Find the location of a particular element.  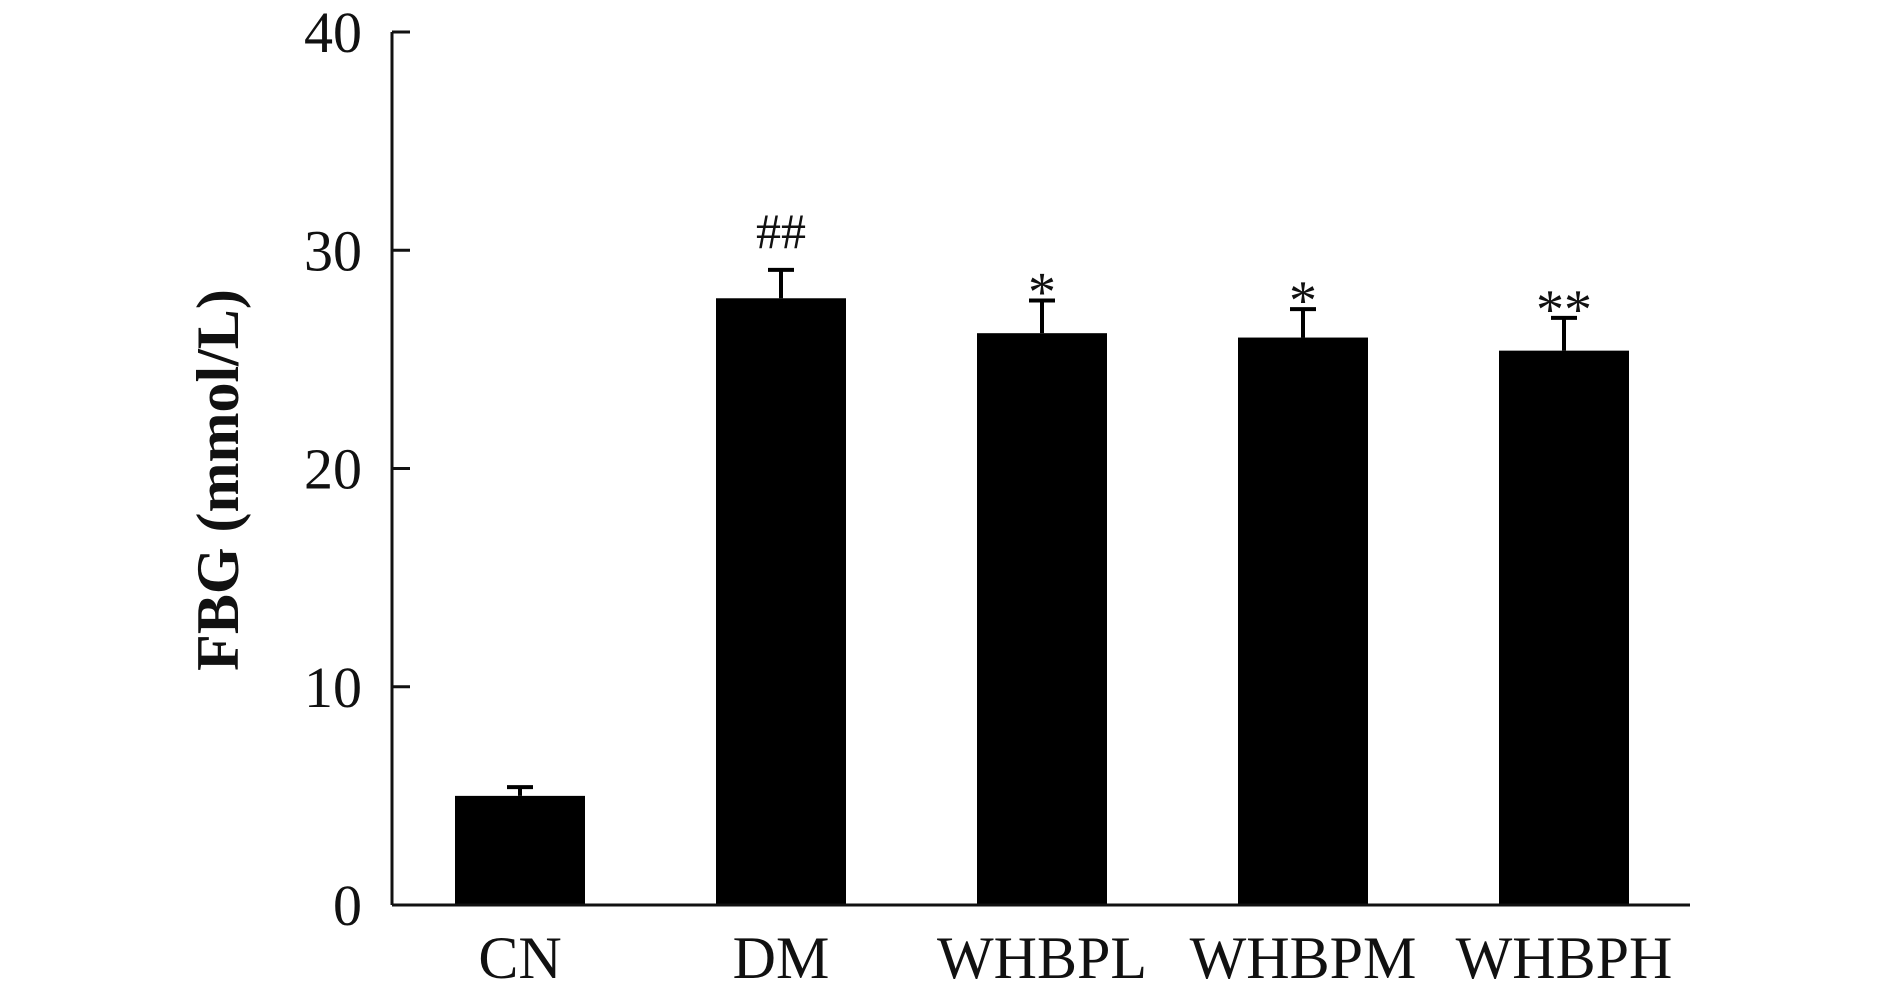

y-tick-label: 0 is located at coordinates (347, 905).